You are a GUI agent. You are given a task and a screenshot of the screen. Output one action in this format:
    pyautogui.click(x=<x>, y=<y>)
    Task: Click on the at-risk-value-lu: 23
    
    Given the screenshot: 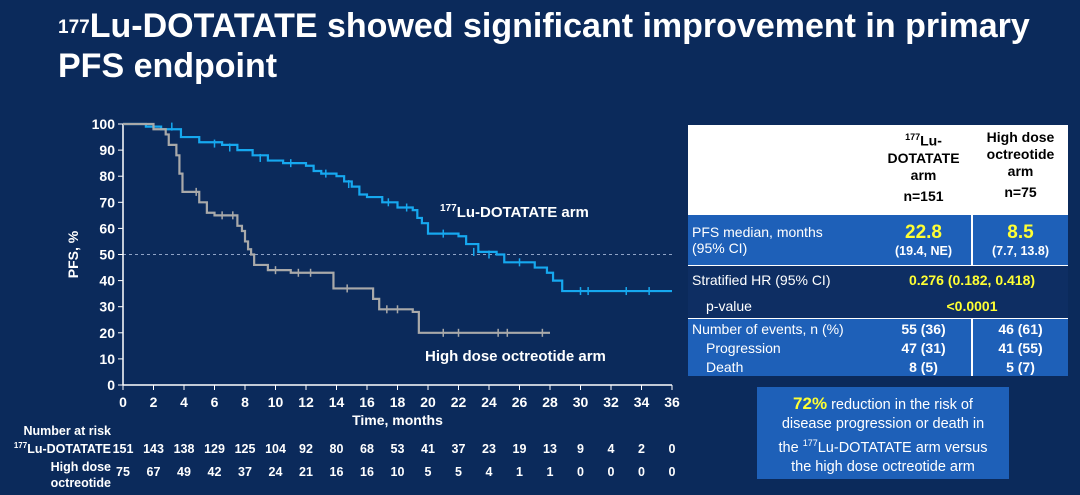 What is the action you would take?
    pyautogui.click(x=489, y=449)
    